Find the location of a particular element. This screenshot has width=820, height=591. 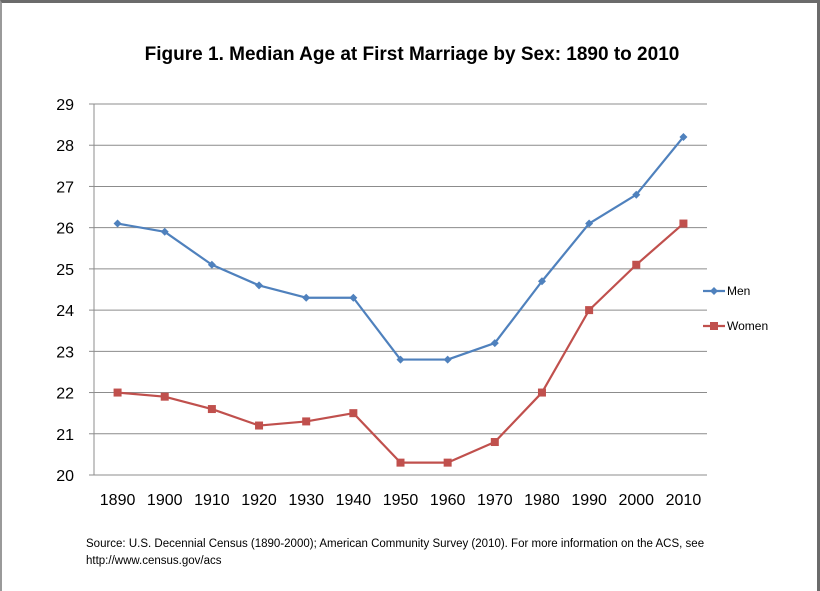

point-women-1940 is located at coordinates (353, 413).